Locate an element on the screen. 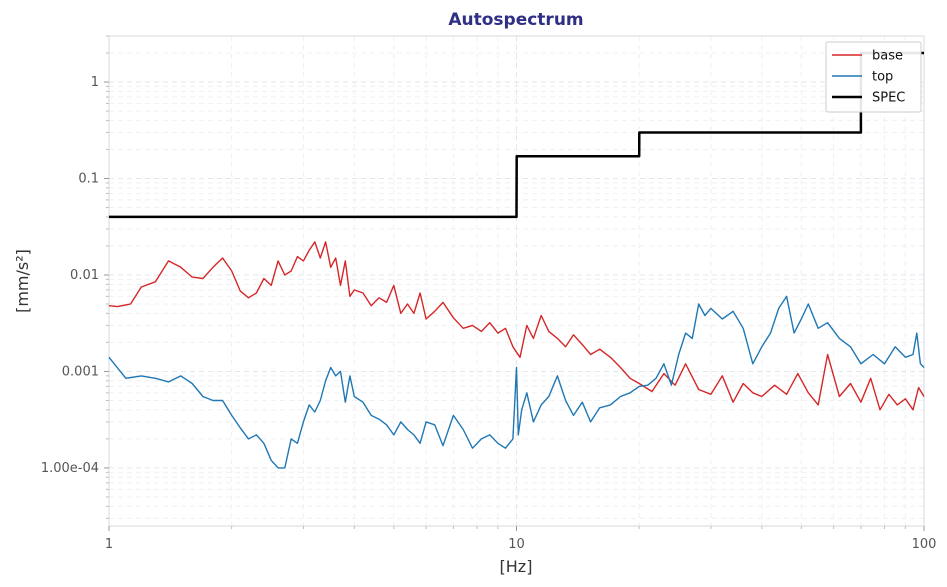 The image size is (947, 587). x-axis-label: [Hz] is located at coordinates (516, 566).